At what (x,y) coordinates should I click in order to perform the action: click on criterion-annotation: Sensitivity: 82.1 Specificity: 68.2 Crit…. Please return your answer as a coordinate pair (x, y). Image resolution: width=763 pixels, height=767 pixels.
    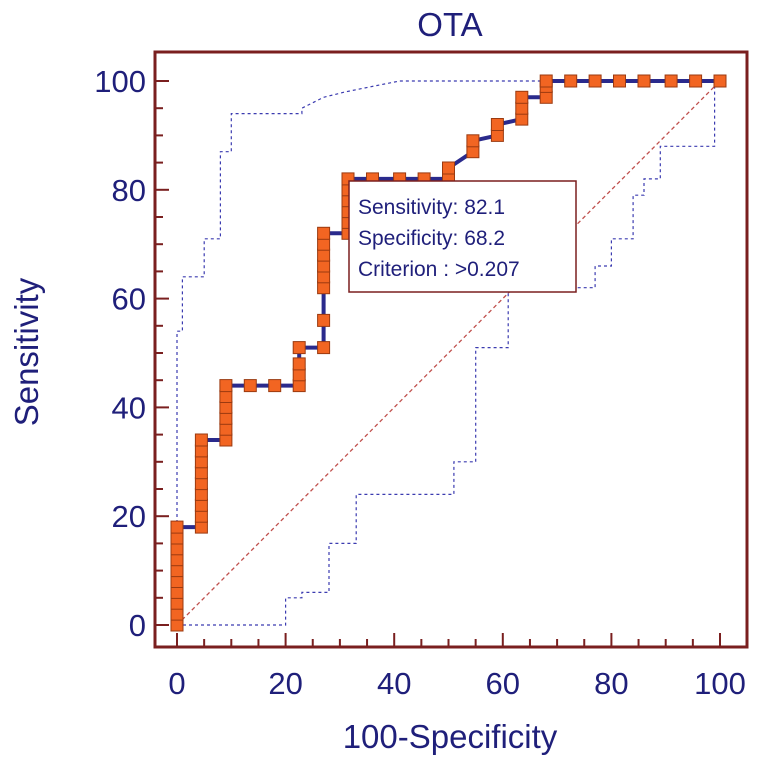
    Looking at the image, I should click on (462, 236).